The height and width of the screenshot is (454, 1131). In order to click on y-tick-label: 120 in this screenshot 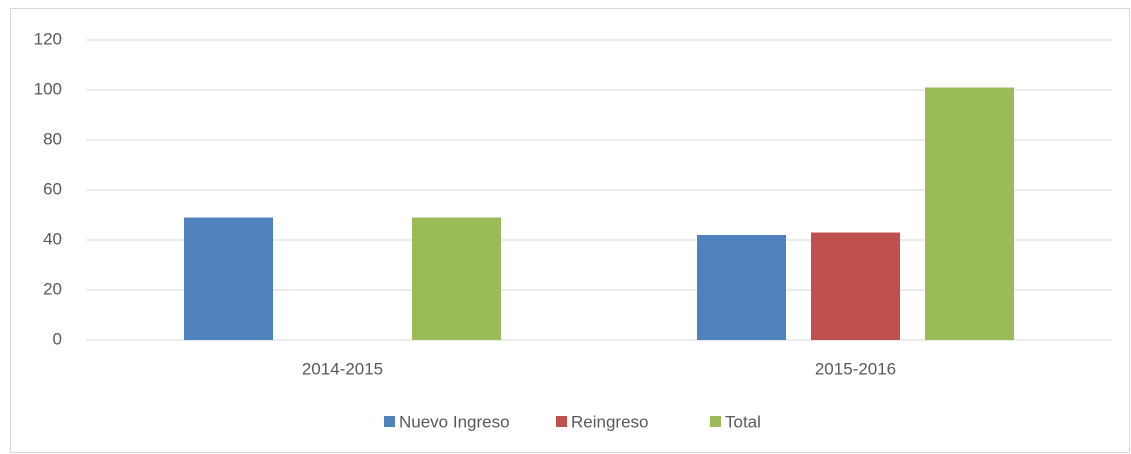, I will do `click(48, 38)`.